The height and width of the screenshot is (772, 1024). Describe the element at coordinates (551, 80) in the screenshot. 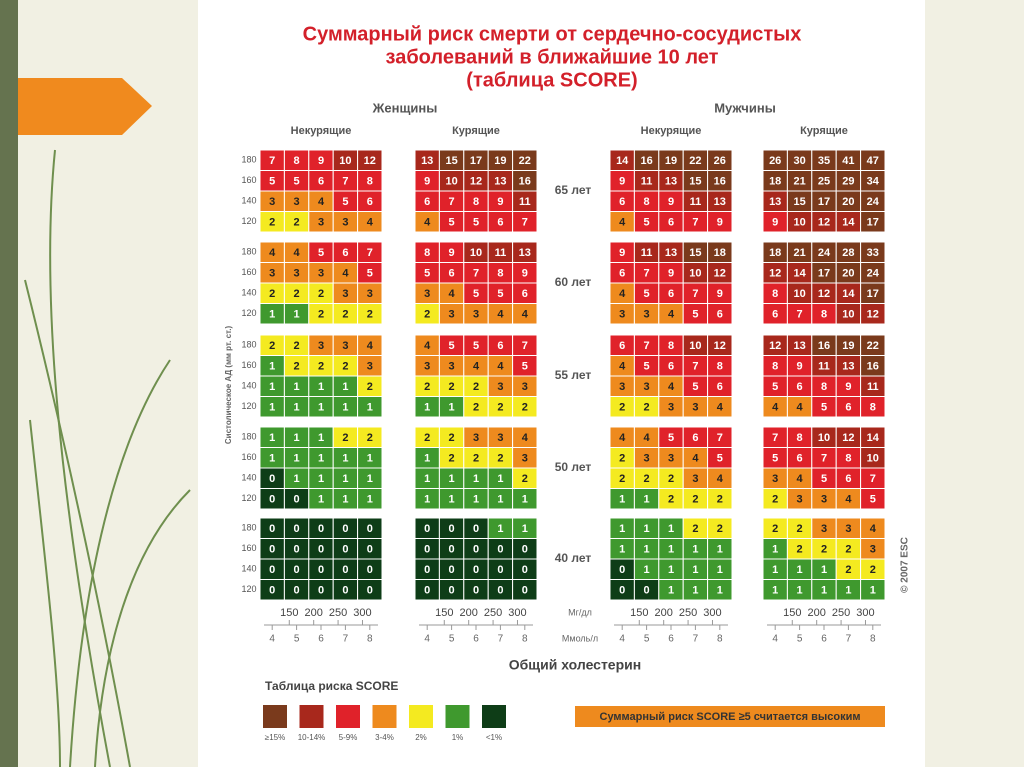

I see `title: (таблица SCORE)` at that location.